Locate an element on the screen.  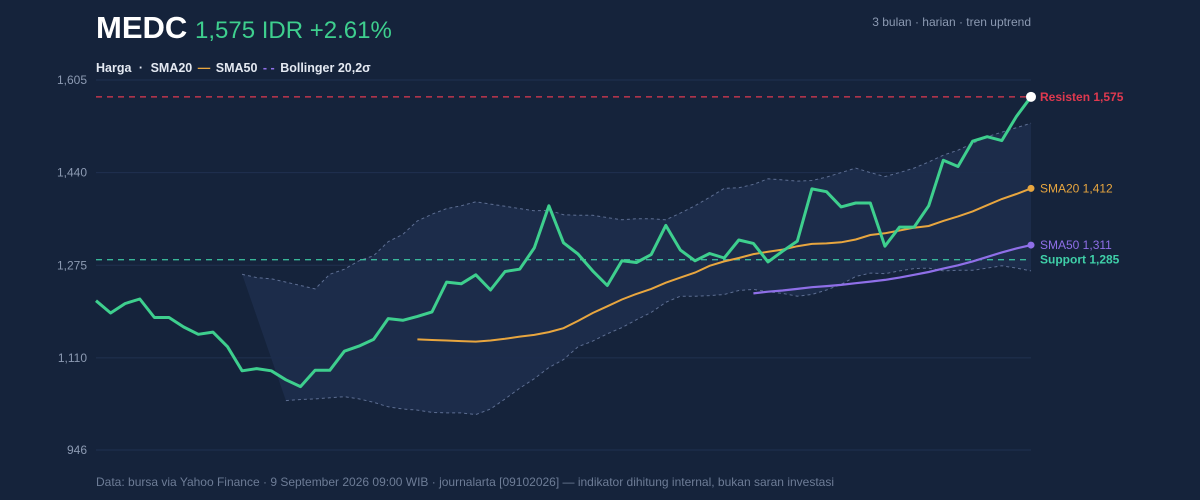
price-change: 1,575 IDR +2.61% is located at coordinates (293, 30).